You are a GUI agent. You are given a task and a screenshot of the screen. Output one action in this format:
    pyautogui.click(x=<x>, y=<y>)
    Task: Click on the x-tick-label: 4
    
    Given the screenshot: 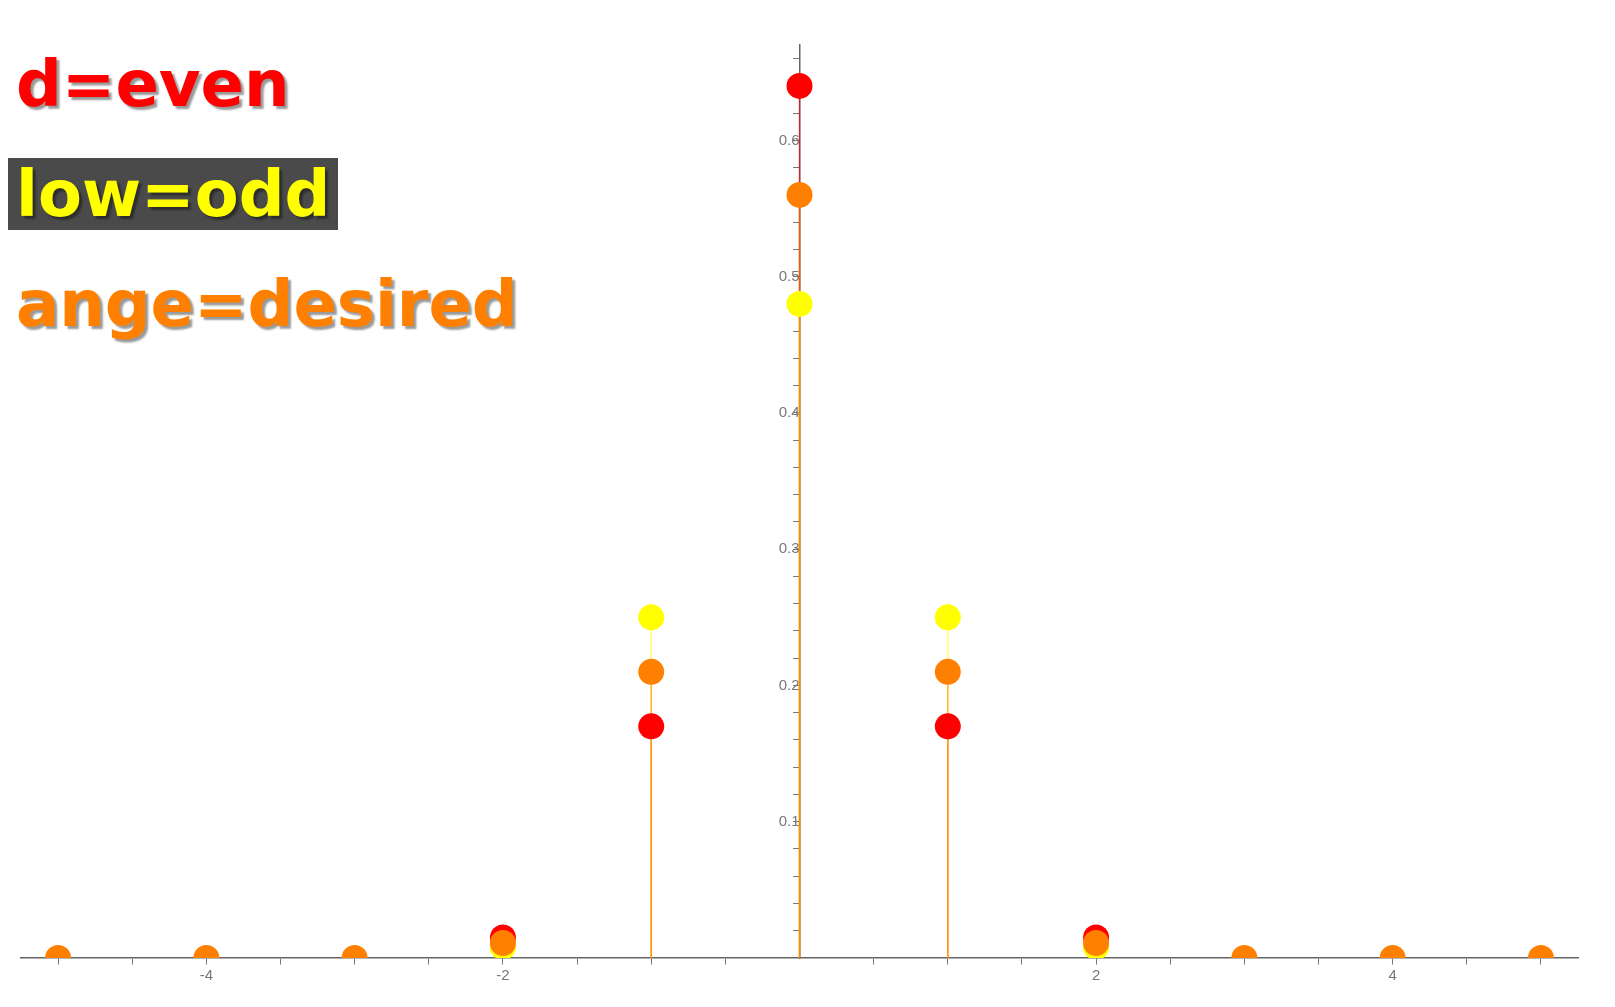 What is the action you would take?
    pyautogui.click(x=1392, y=975)
    